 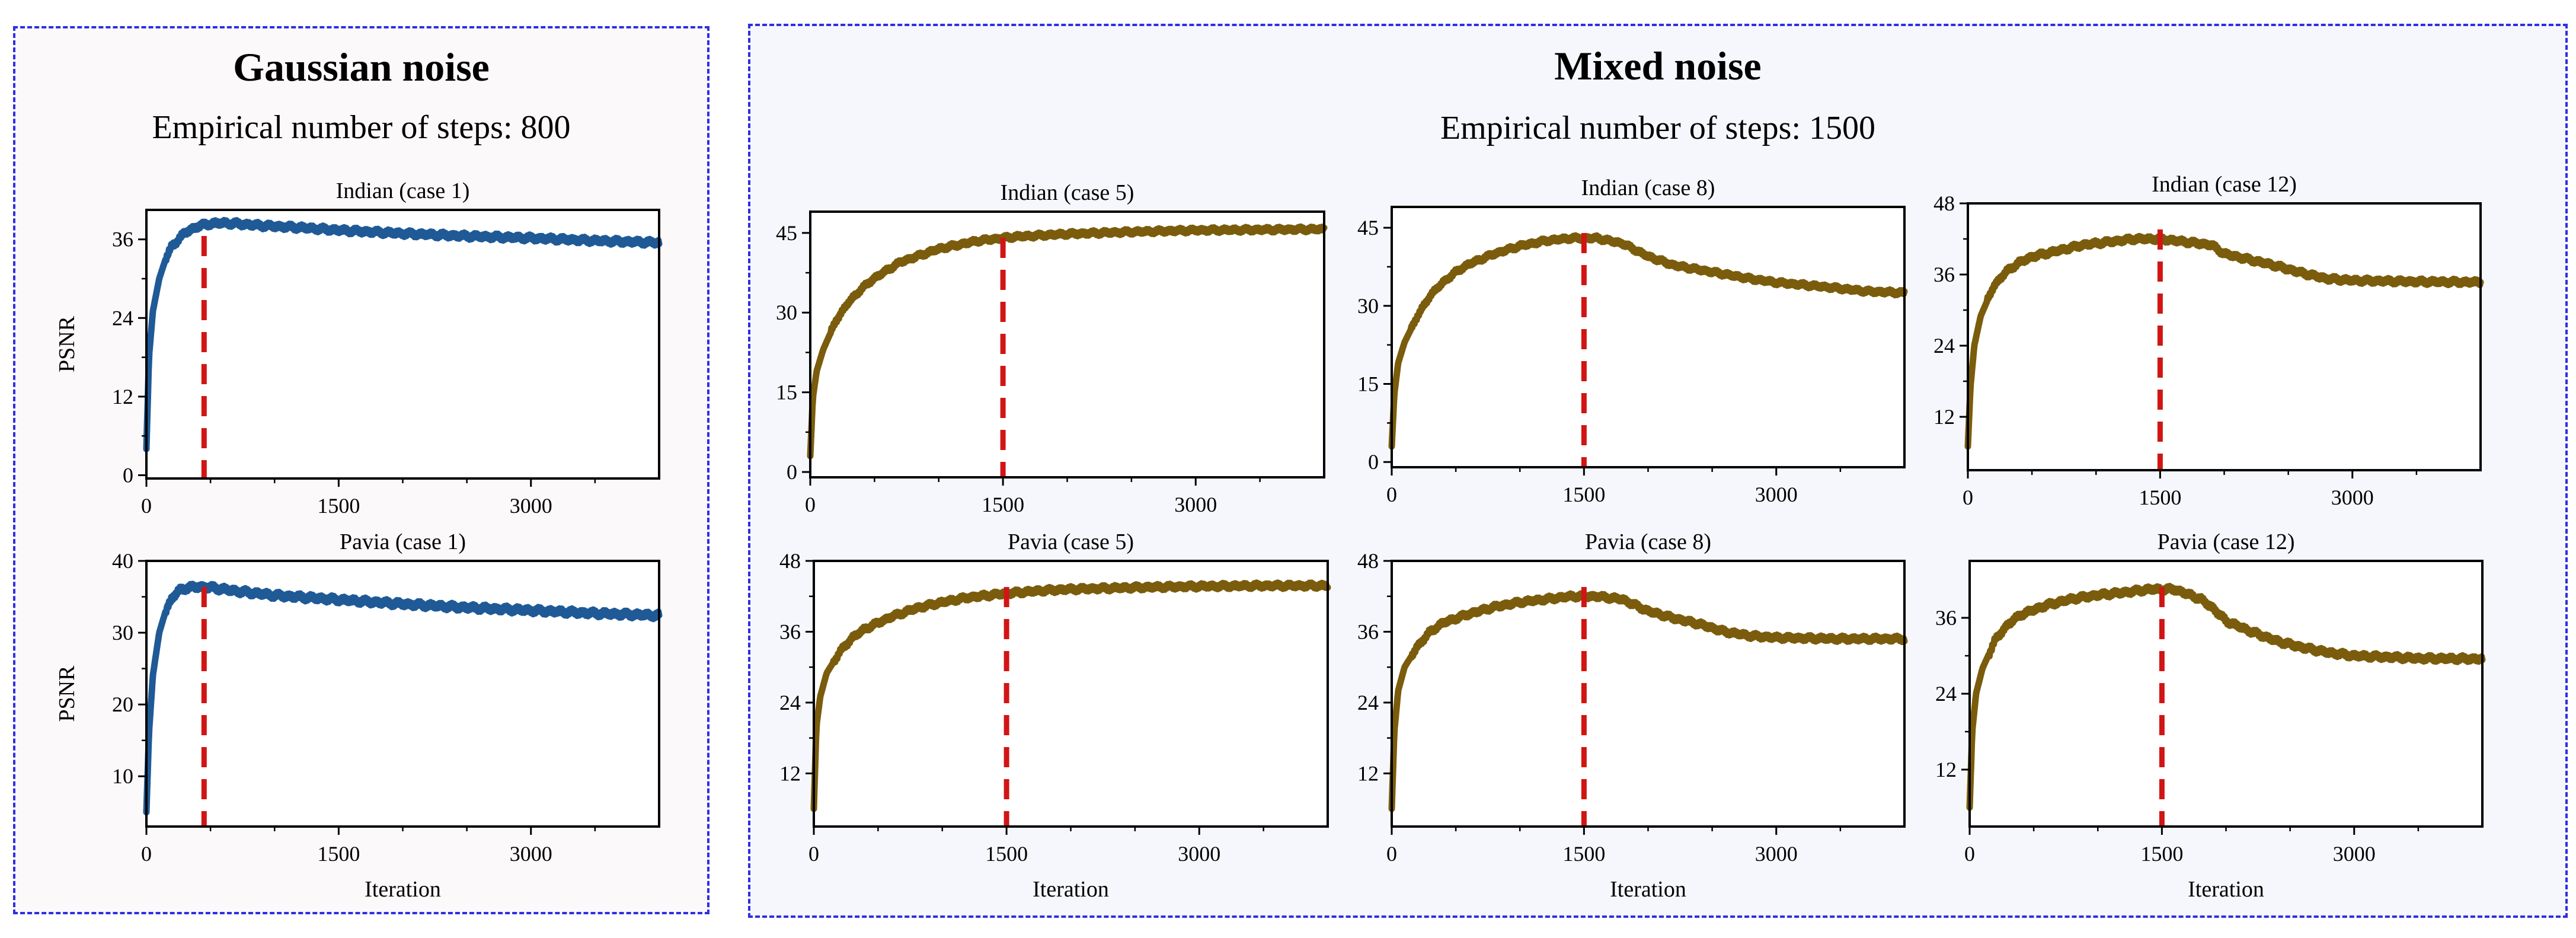 What do you see at coordinates (403, 190) in the screenshot?
I see `subplot-title: Indian (case 1)` at bounding box center [403, 190].